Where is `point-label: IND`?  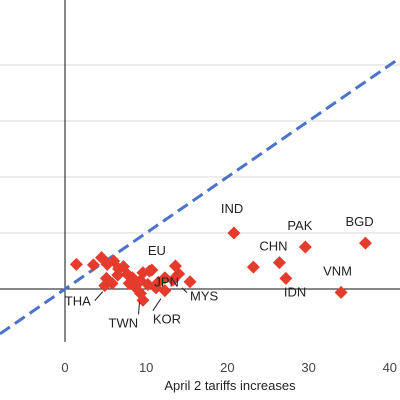 point-label: IND is located at coordinates (232, 208).